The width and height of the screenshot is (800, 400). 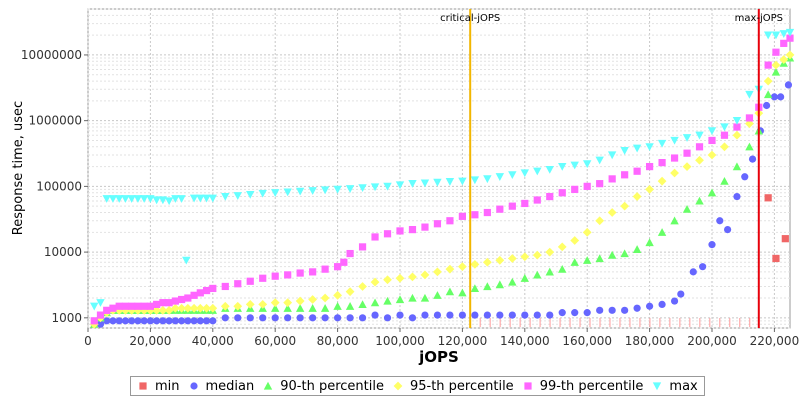 What do you see at coordinates (221, 386) in the screenshot?
I see `legend-item: median` at bounding box center [221, 386].